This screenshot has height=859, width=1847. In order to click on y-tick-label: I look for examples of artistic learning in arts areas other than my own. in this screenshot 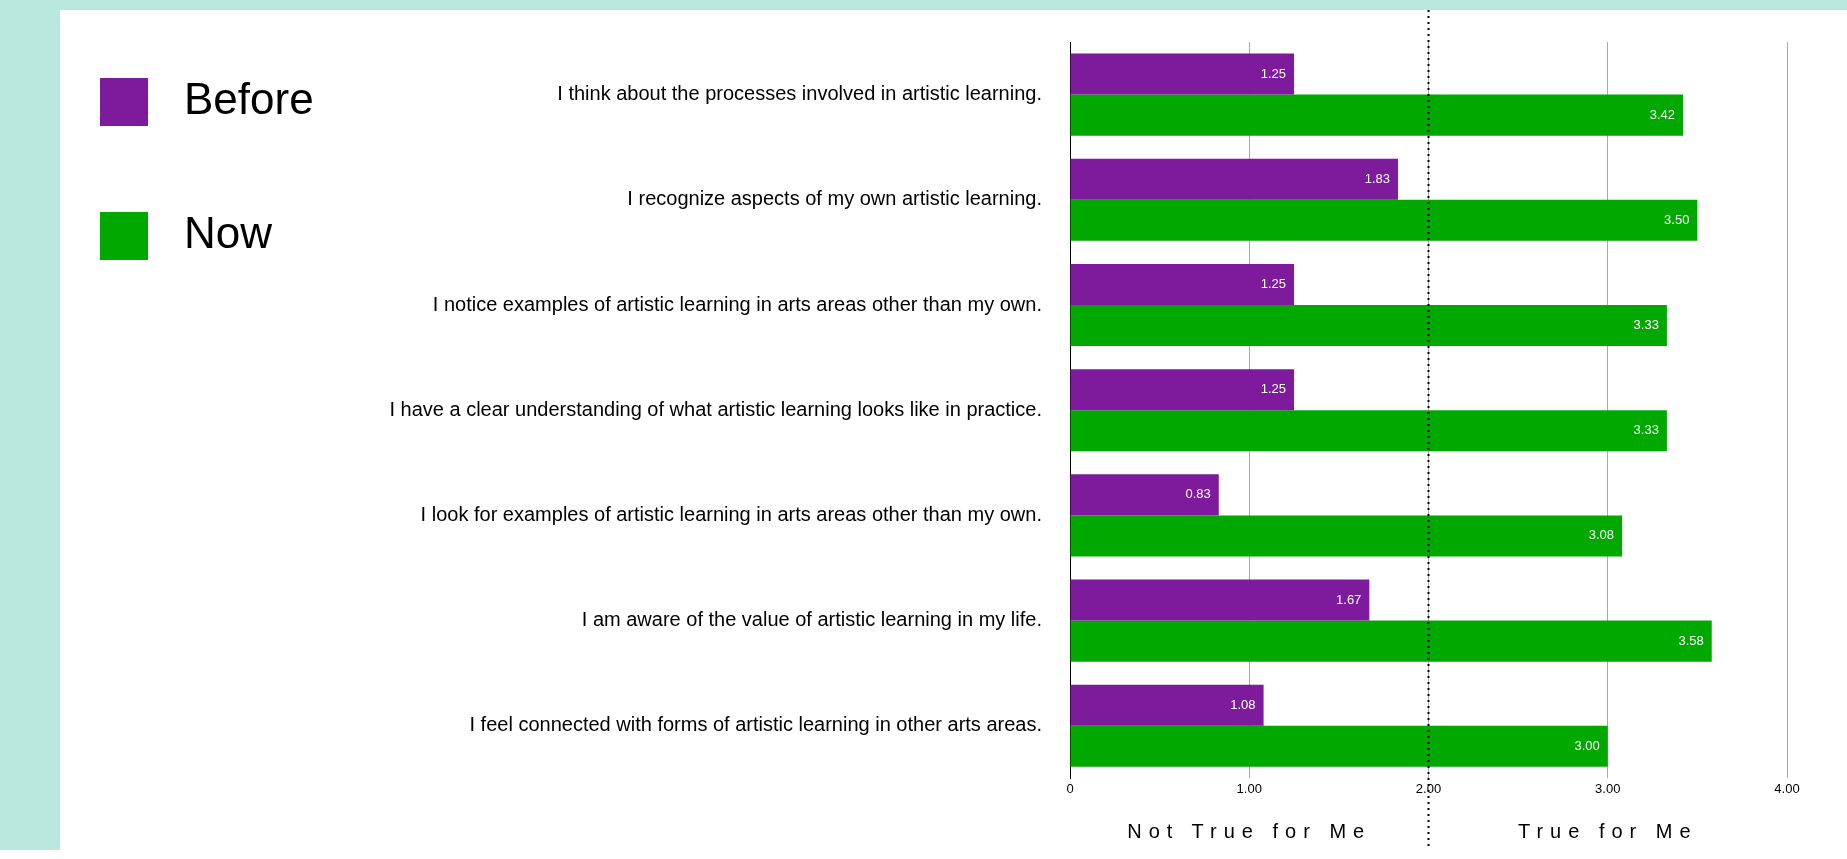, I will do `click(731, 513)`.